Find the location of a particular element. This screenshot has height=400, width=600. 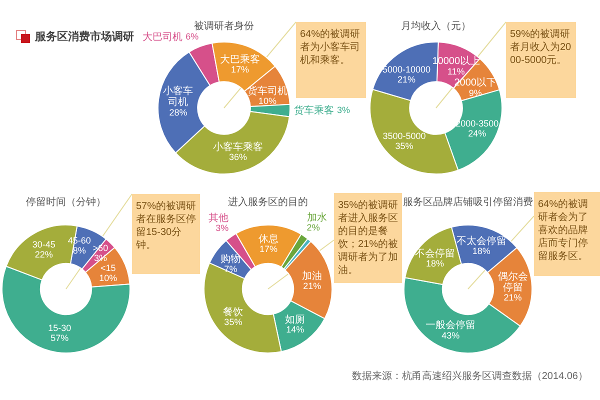

slice-label: 3500-5000 is located at coordinates (404, 136).